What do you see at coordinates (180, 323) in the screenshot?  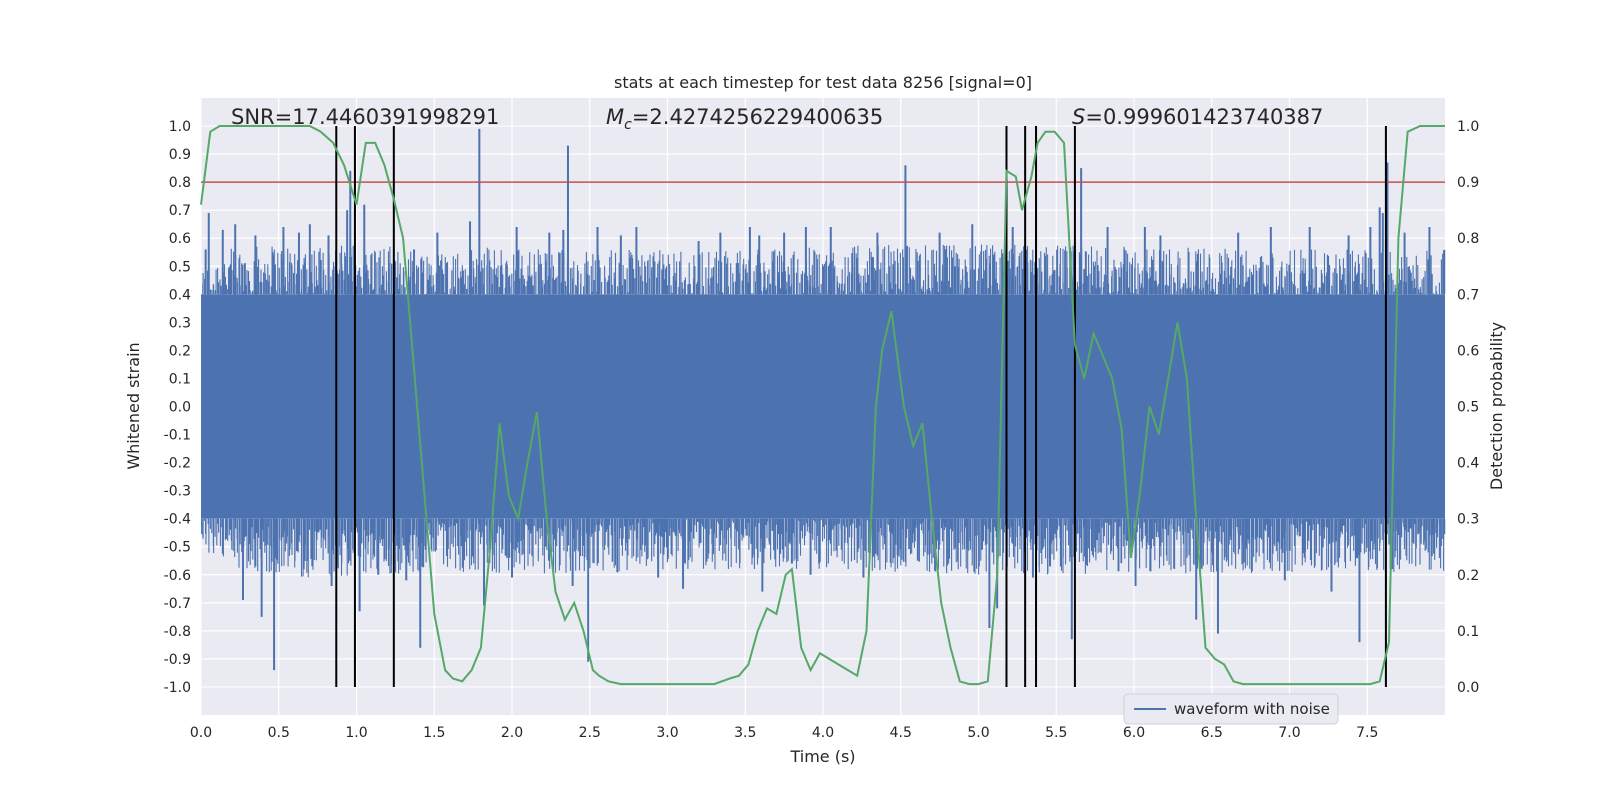 I see `y-left-tick-label: 0.3` at bounding box center [180, 323].